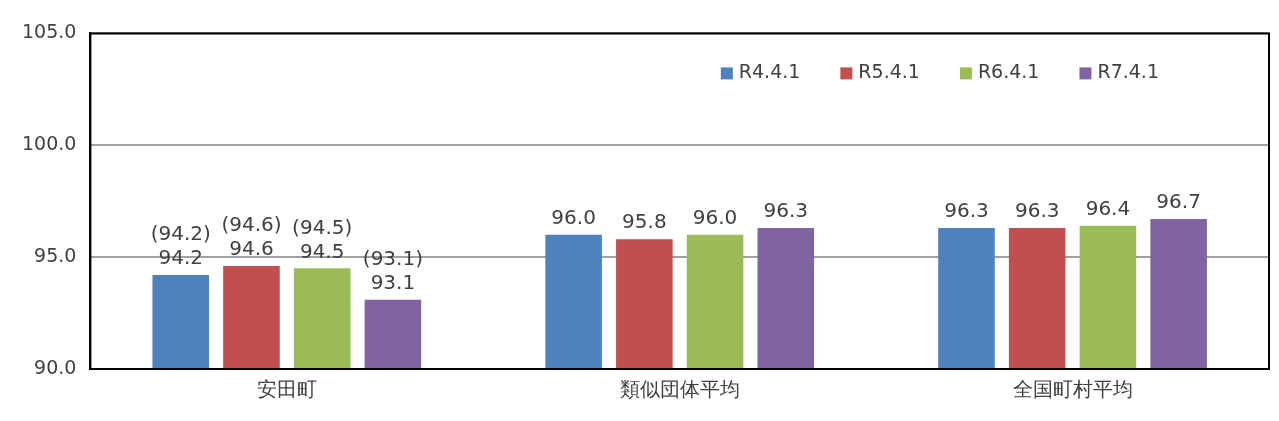 This screenshot has height=421, width=1279. What do you see at coordinates (644, 221) in the screenshot?
I see `data-label: 95.8` at bounding box center [644, 221].